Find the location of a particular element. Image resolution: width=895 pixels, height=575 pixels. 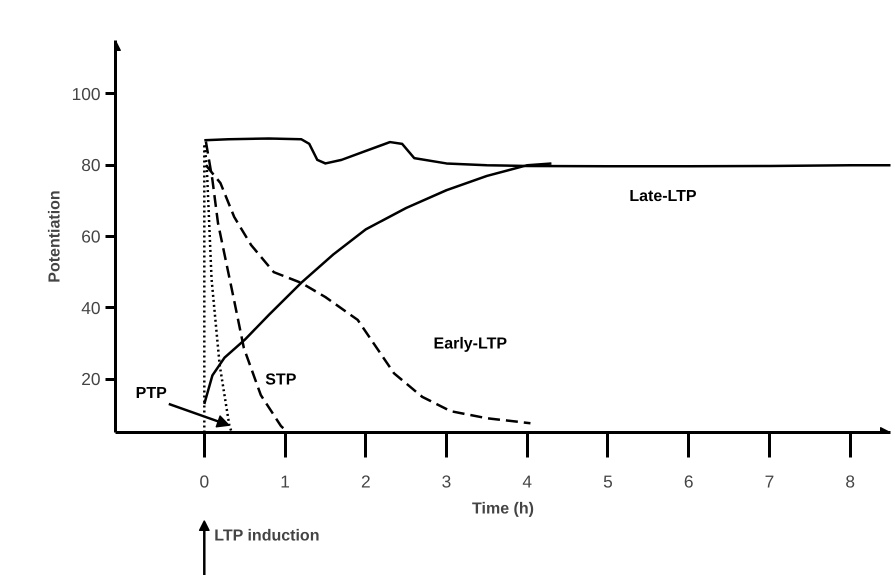

text: LTP induction is located at coordinates (267, 535).